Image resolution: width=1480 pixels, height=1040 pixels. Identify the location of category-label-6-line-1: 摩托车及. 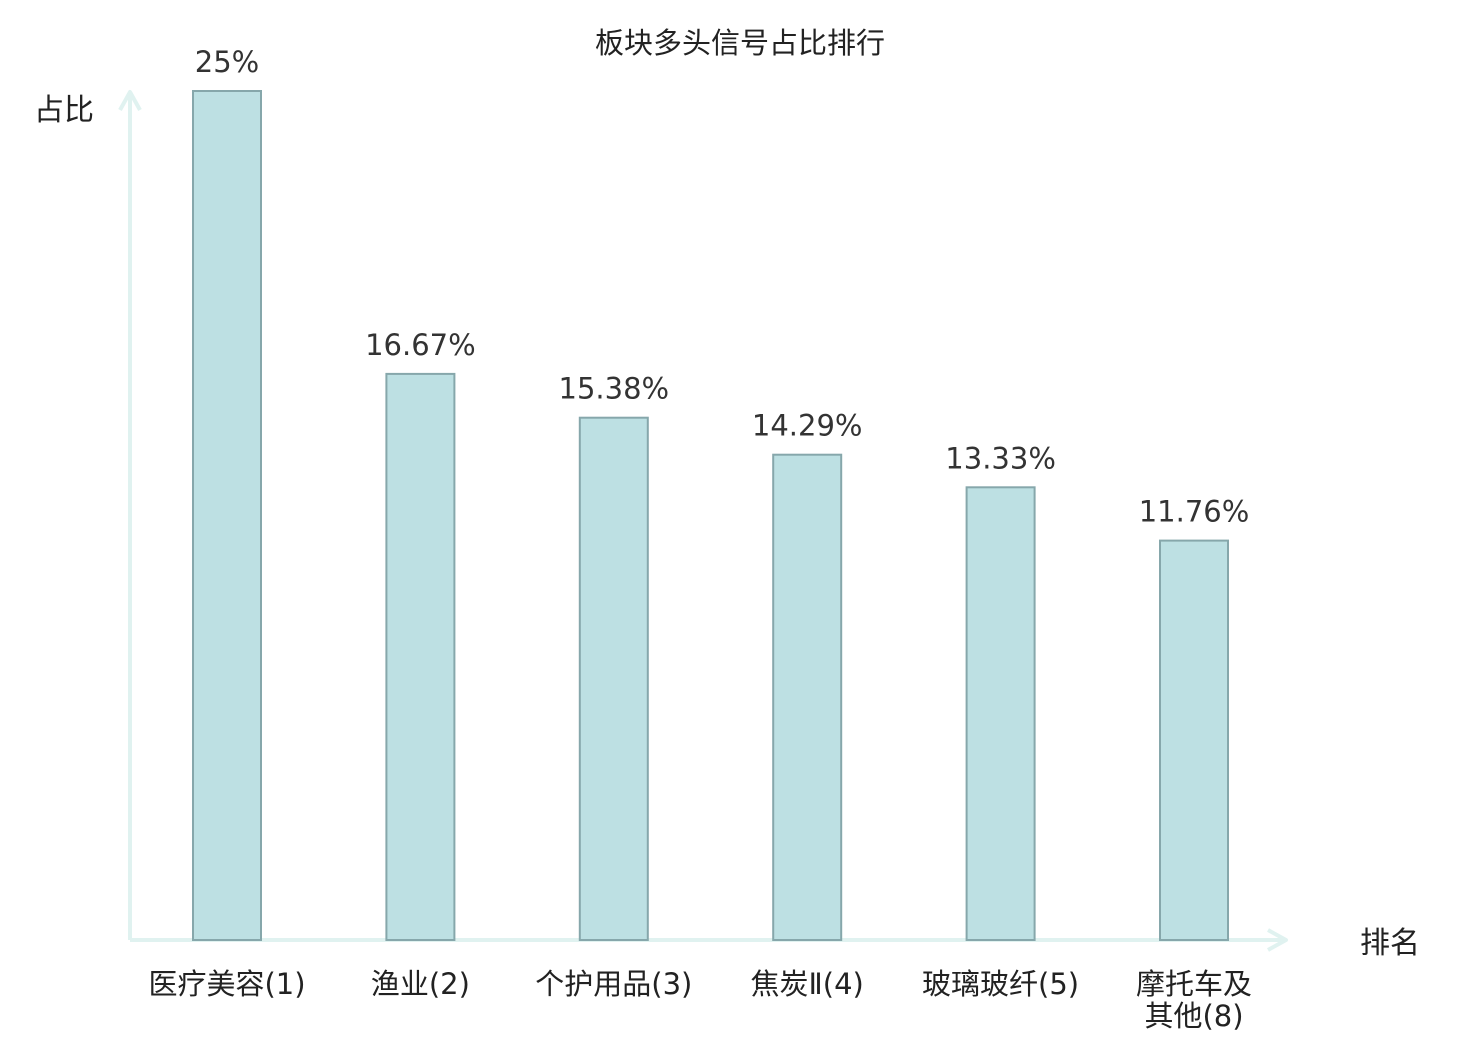
(1194, 984).